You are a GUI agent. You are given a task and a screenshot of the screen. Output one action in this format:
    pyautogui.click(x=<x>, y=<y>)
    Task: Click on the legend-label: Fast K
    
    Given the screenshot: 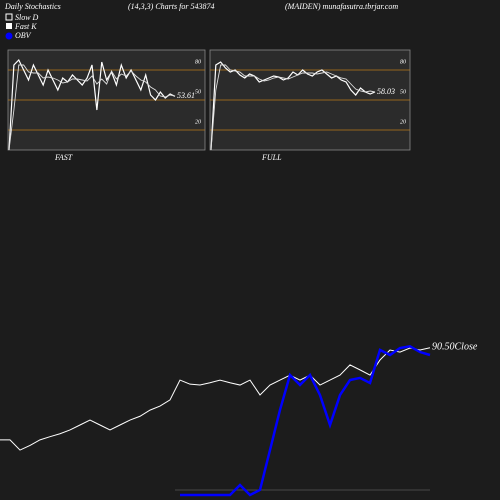 What is the action you would take?
    pyautogui.click(x=25, y=26)
    